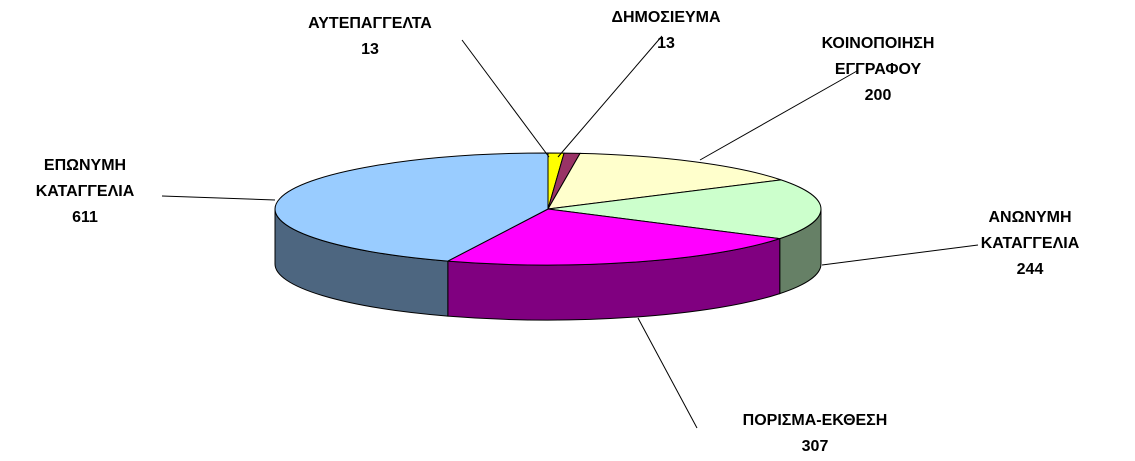 Image resolution: width=1135 pixels, height=461 pixels. I want to click on label-line: ΚΟΙΝΟΠΟΙΗΣΗ, so click(878, 43).